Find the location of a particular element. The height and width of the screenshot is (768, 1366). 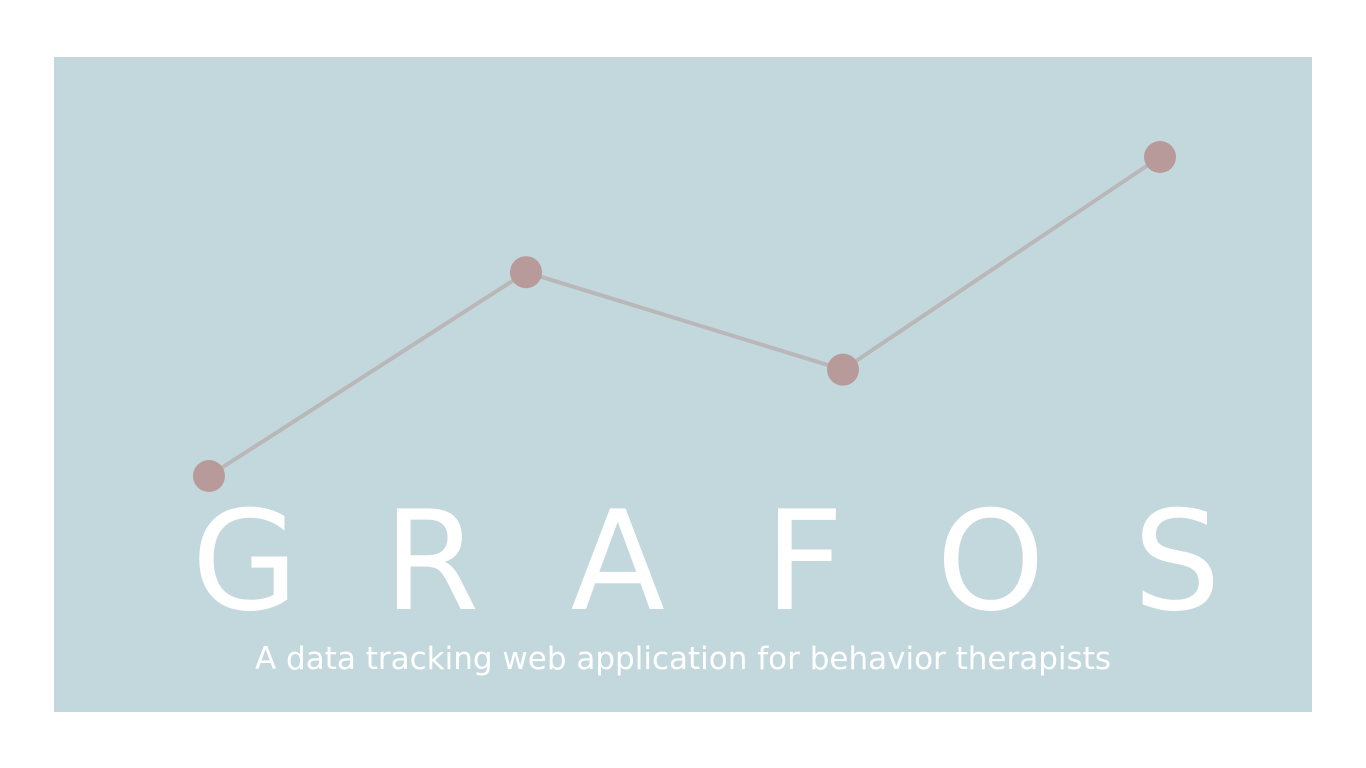

brand-letter-r: R is located at coordinates (431, 562).